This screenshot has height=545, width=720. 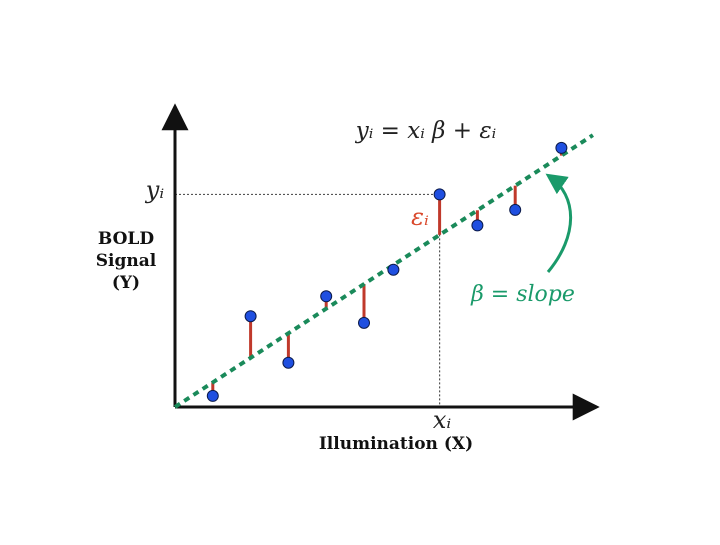 I want to click on slope-arrow, so click(x=559, y=223).